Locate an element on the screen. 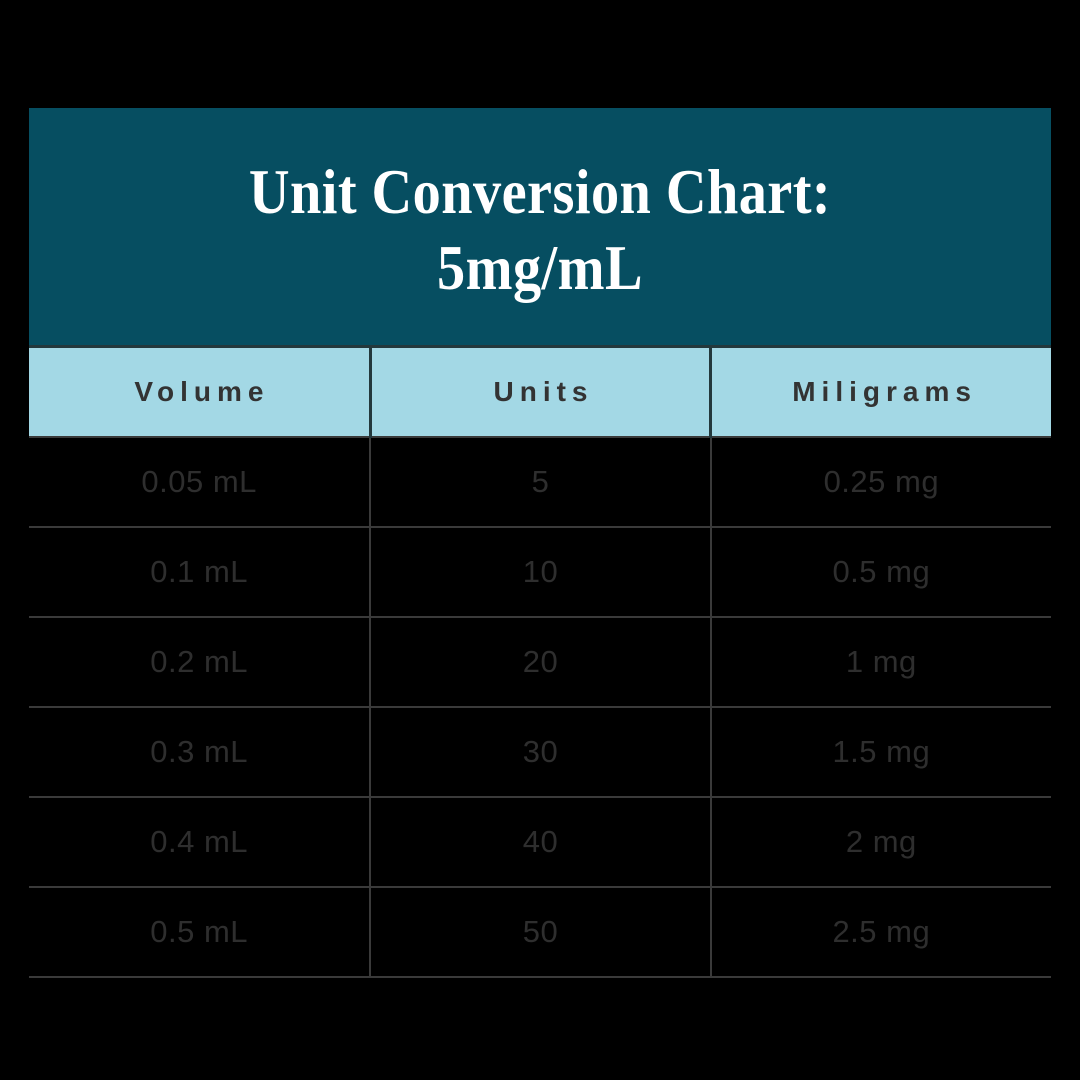 This screenshot has height=1080, width=1080. table-row: 0.05 mL 5 0.25 mg is located at coordinates (540, 481).